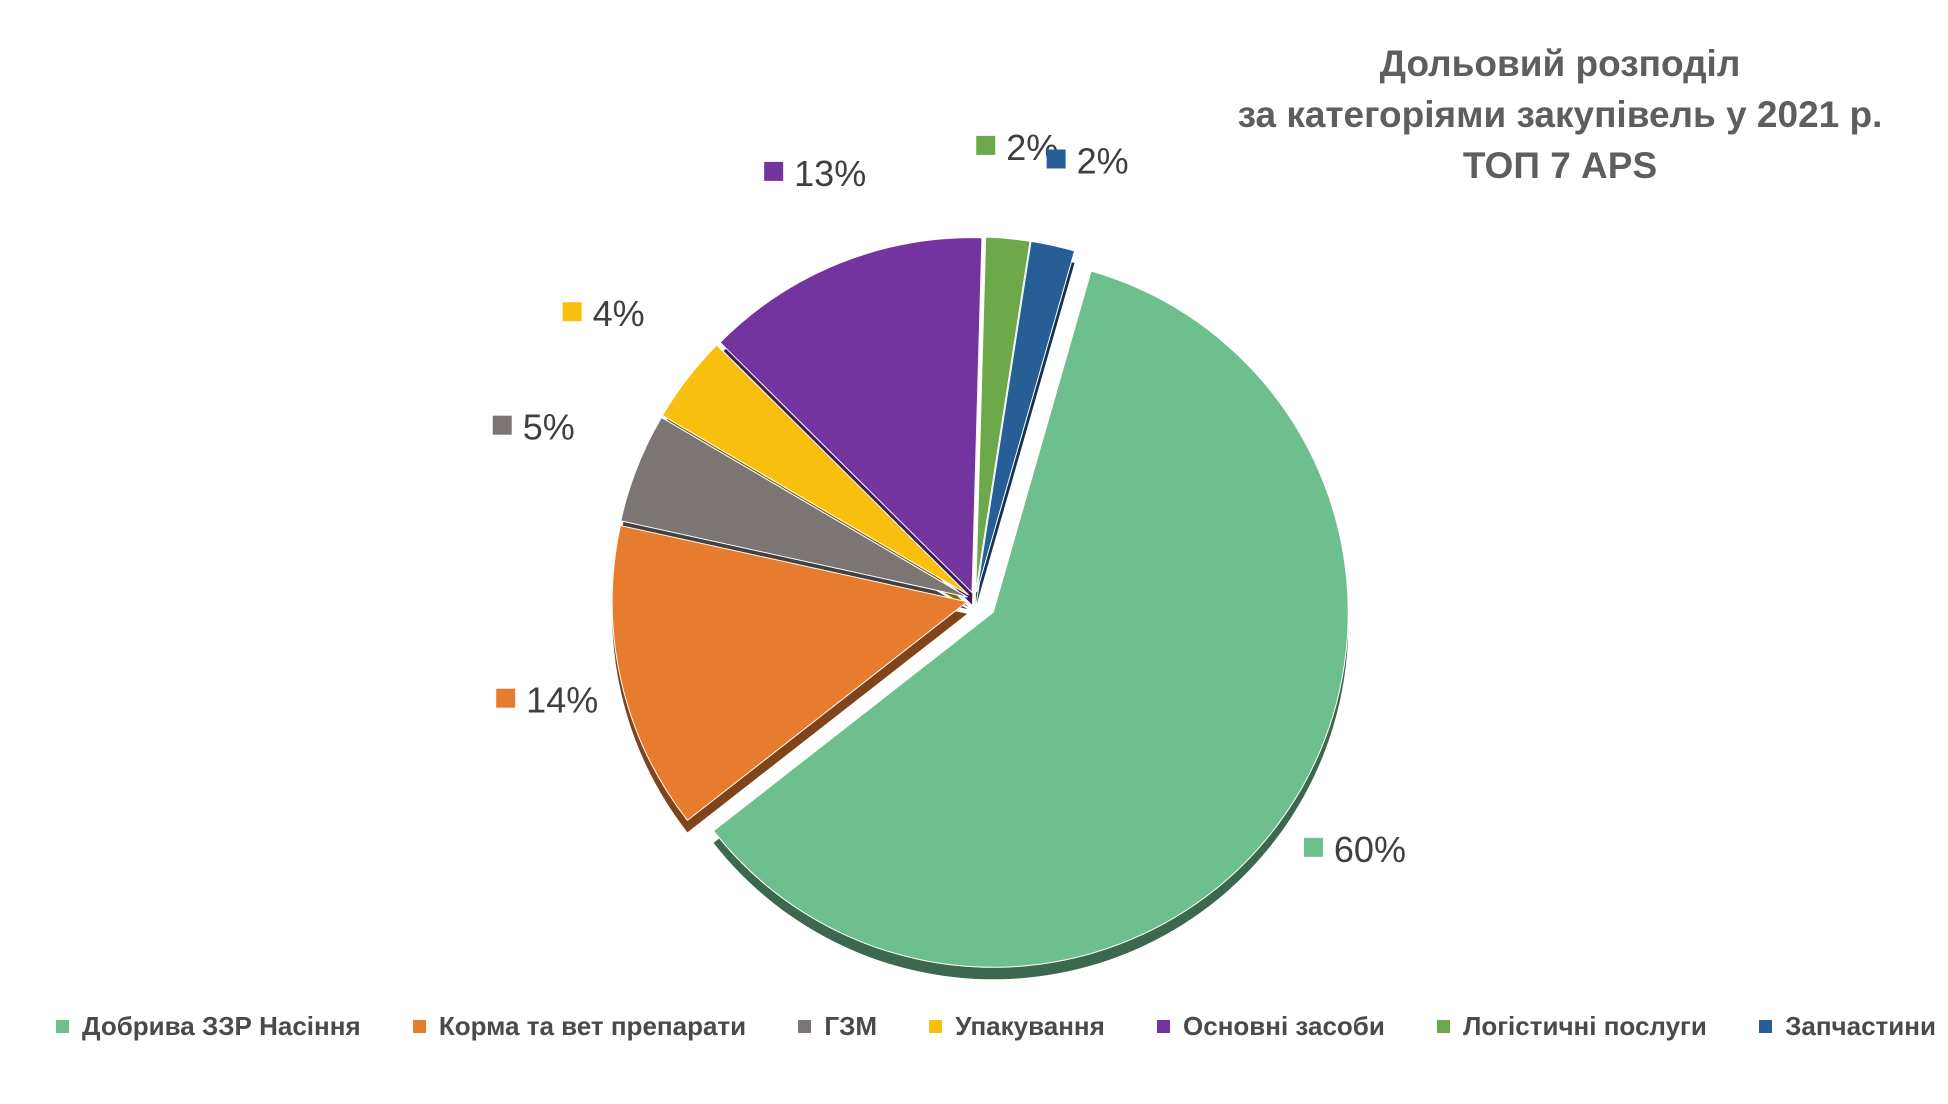 The height and width of the screenshot is (1104, 1948). I want to click on legend-item-основні-засоби: Основні засоби, so click(1271, 1026).